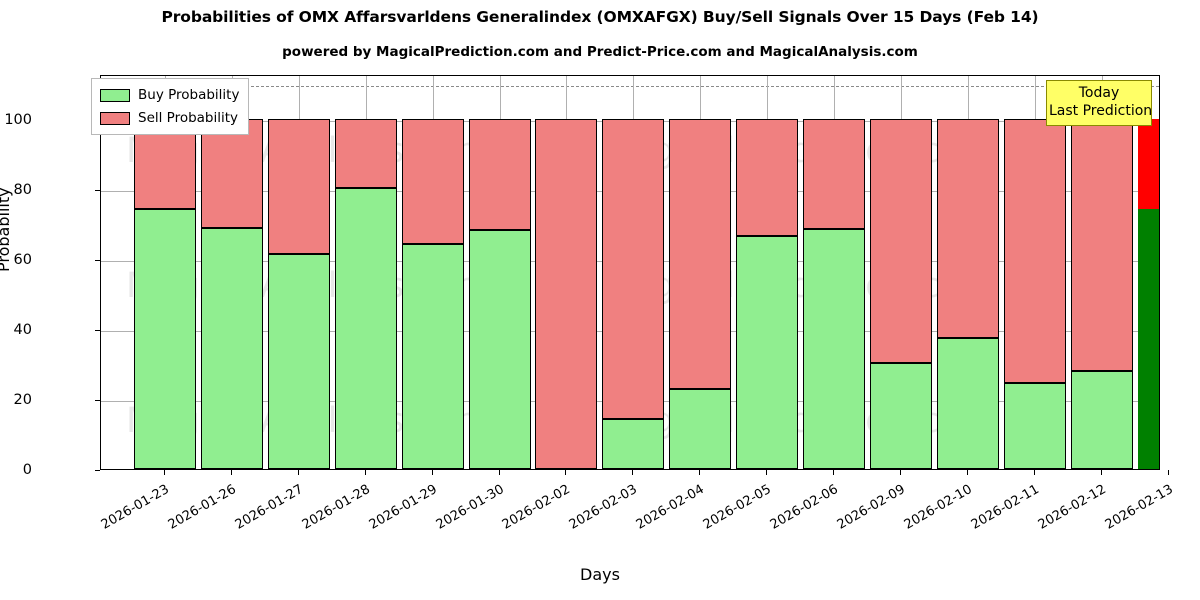  Describe the element at coordinates (188, 118) in the screenshot. I see `legend-label-sell: Sell Probability` at that location.